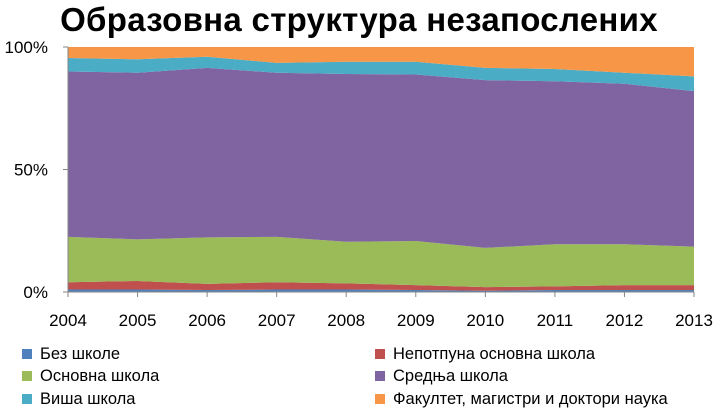 Image resolution: width=718 pixels, height=410 pixels. Describe the element at coordinates (138, 320) in the screenshot. I see `x-tick-label: 2005` at that location.